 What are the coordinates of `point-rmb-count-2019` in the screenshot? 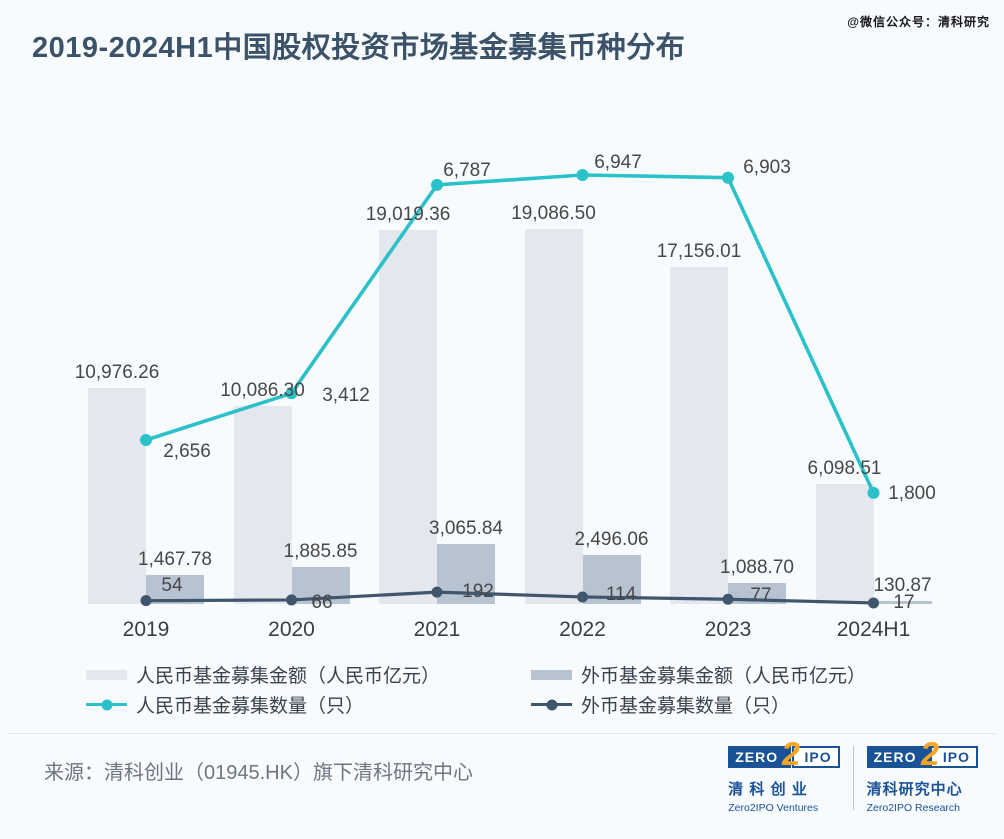 It's located at (146, 439).